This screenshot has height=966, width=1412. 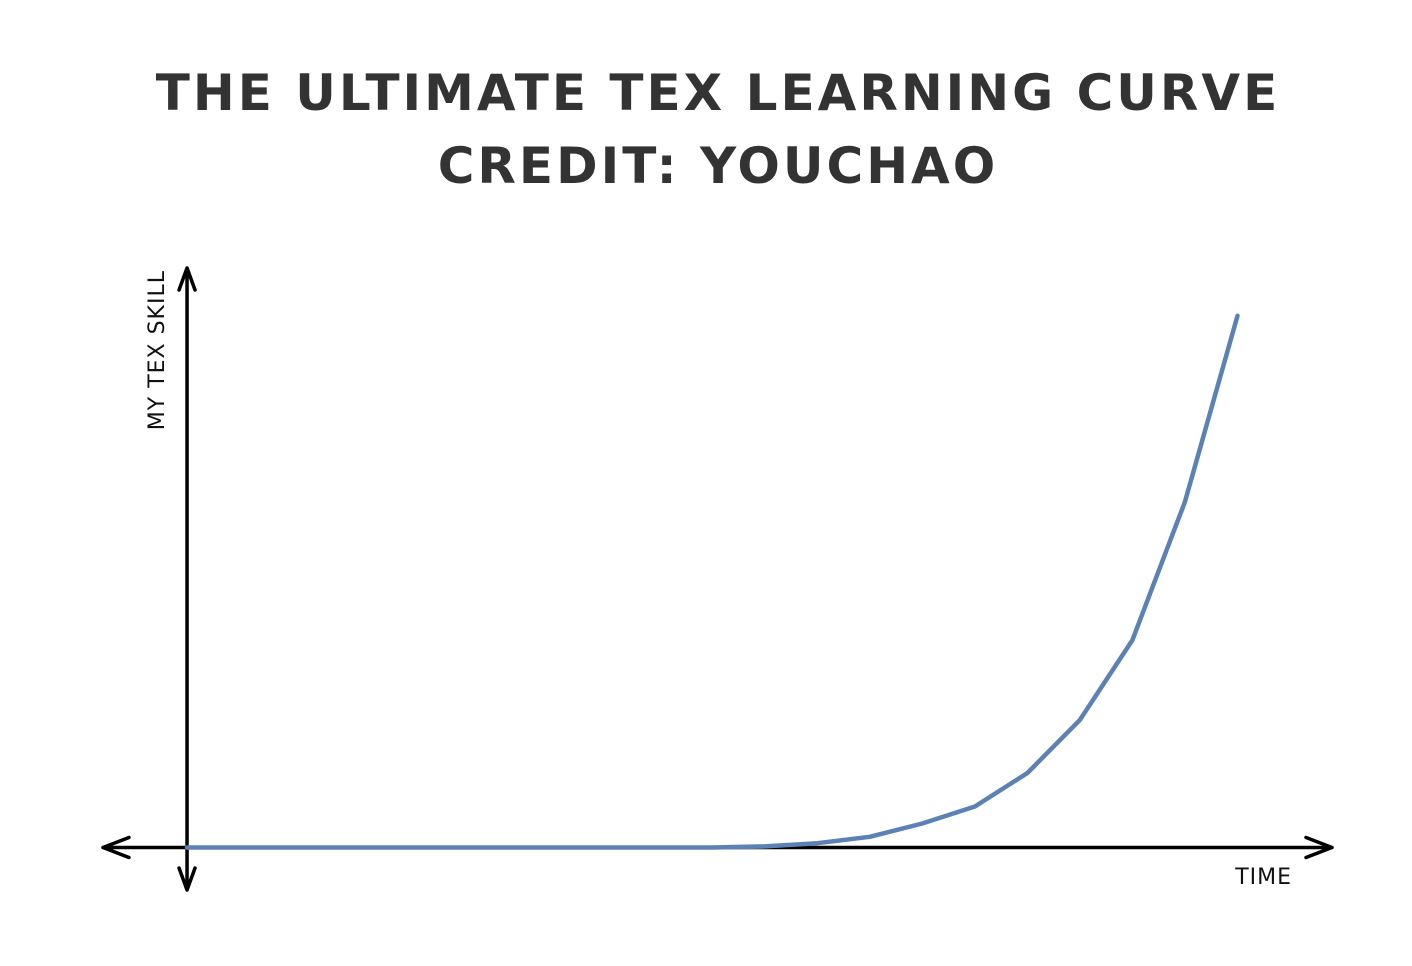 What do you see at coordinates (1263, 877) in the screenshot?
I see `x-axis-label: TIME` at bounding box center [1263, 877].